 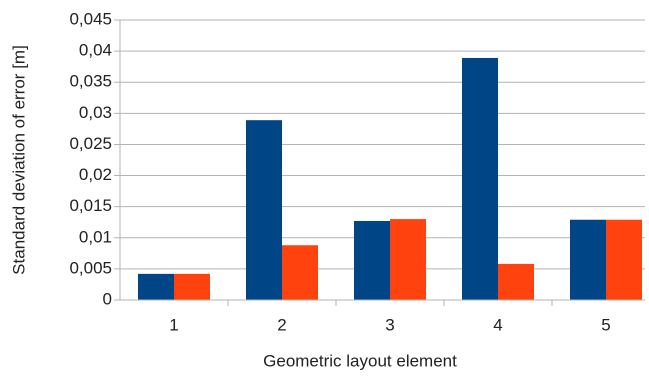 What do you see at coordinates (95, 236) in the screenshot?
I see `y-tick-label: 0,01` at bounding box center [95, 236].